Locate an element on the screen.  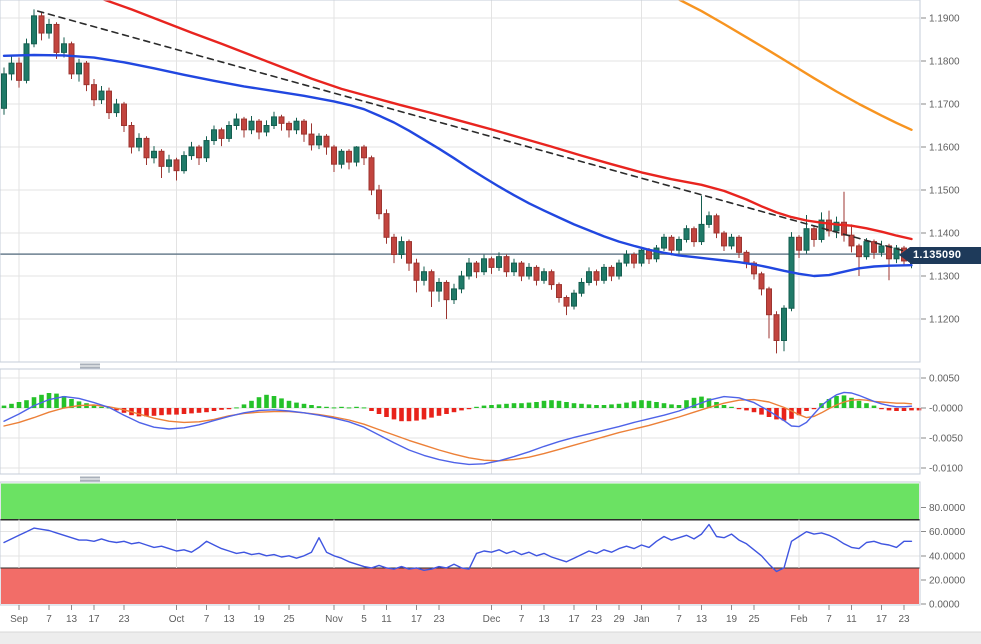
svg-text: 1.1400 is located at coordinates (944, 234).